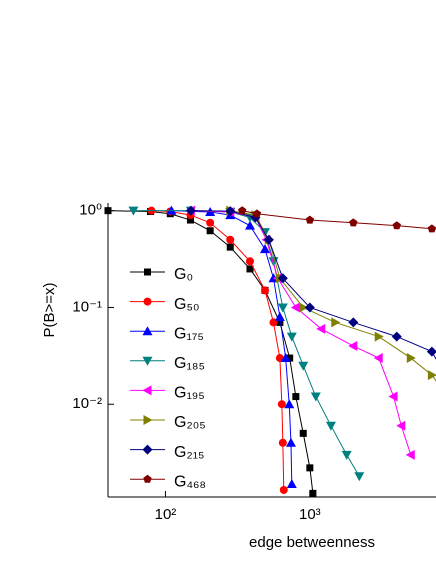  Describe the element at coordinates (166, 514) in the screenshot. I see `x-tick-label: 10²` at that location.